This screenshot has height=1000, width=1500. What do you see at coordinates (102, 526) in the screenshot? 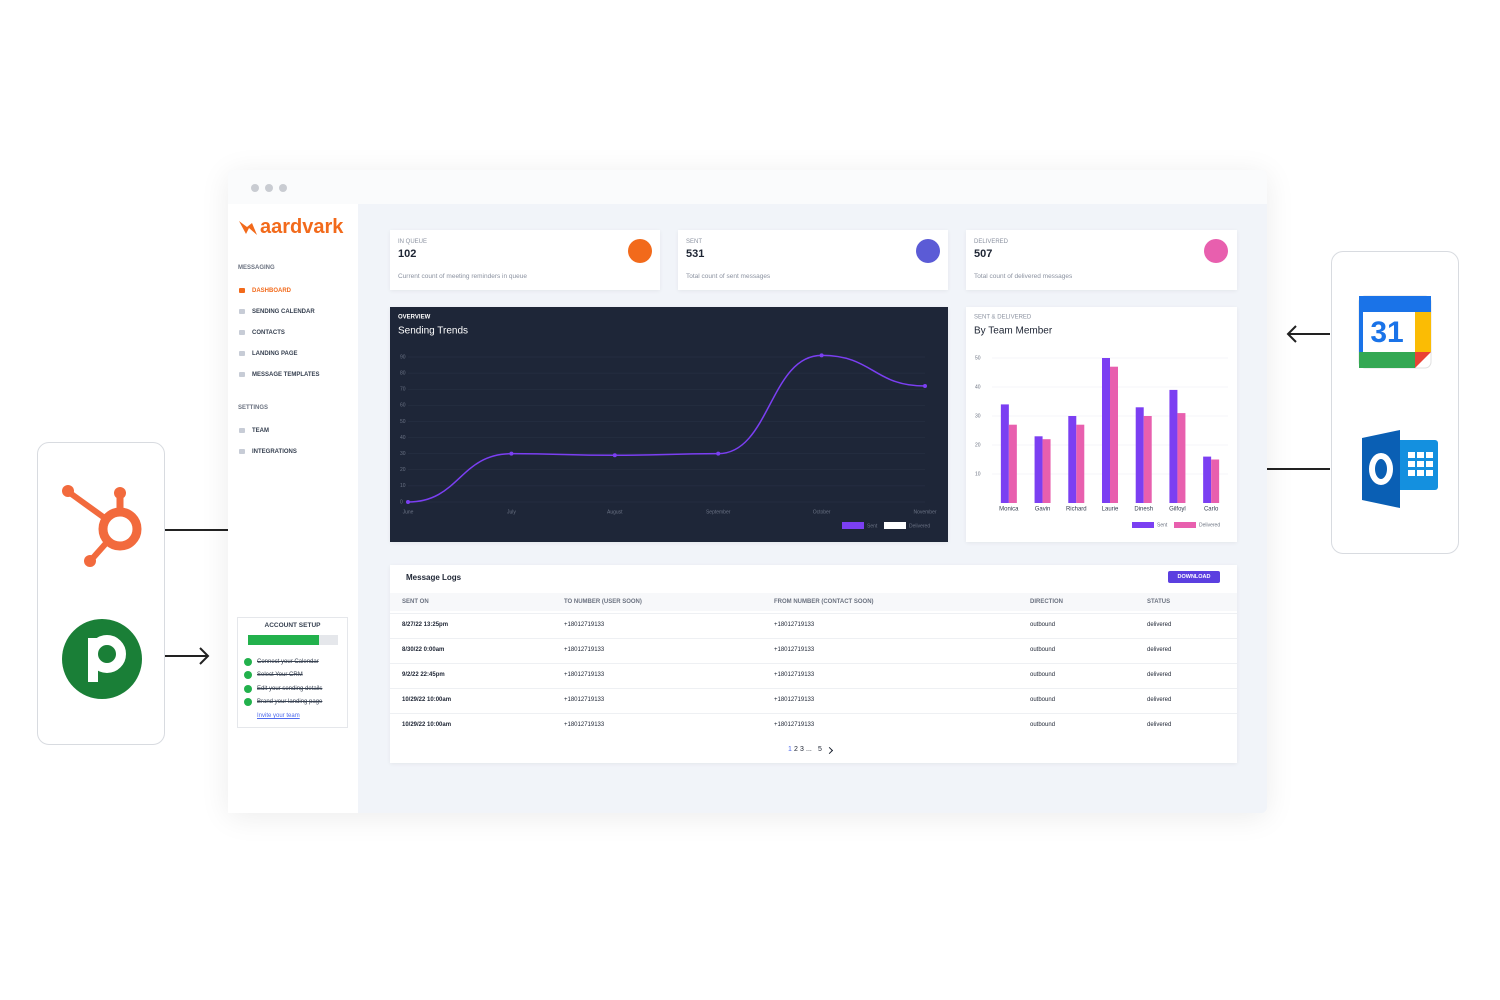
I see `hubspot-icon` at bounding box center [102, 526].